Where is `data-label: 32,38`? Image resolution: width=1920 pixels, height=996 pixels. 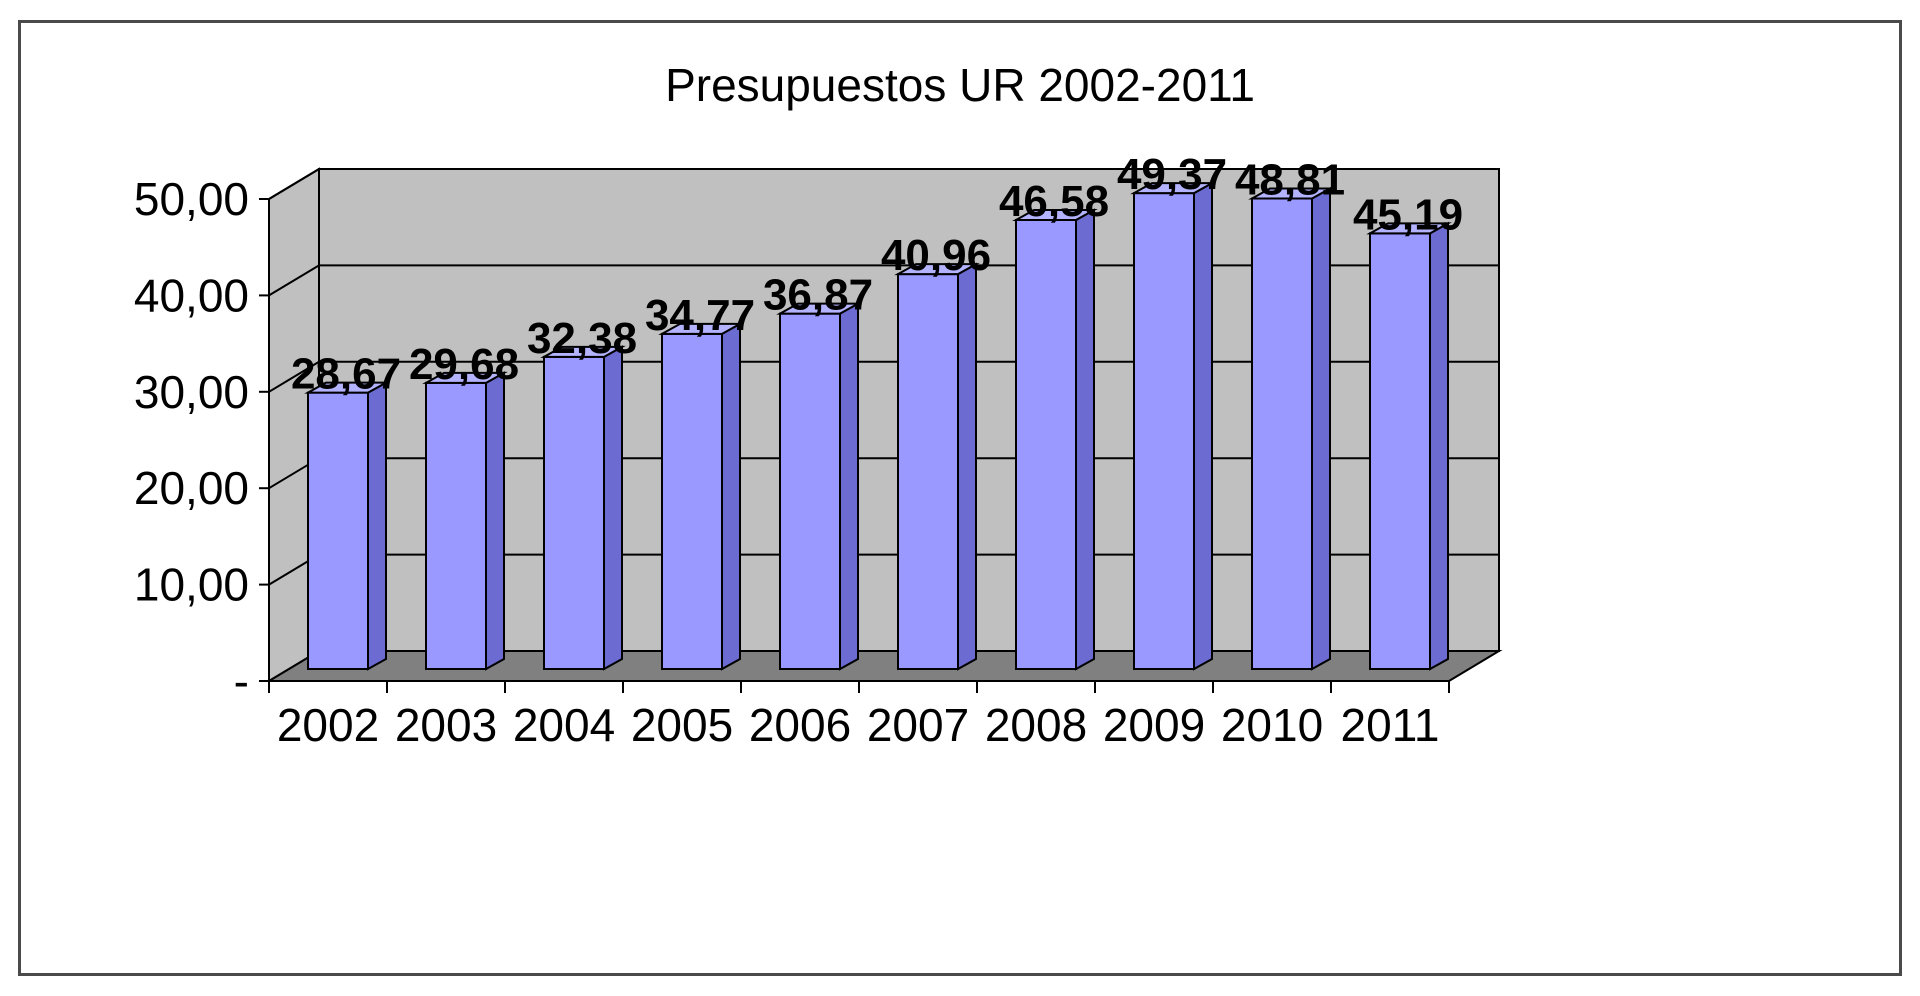
data-label: 32,38 is located at coordinates (582, 338).